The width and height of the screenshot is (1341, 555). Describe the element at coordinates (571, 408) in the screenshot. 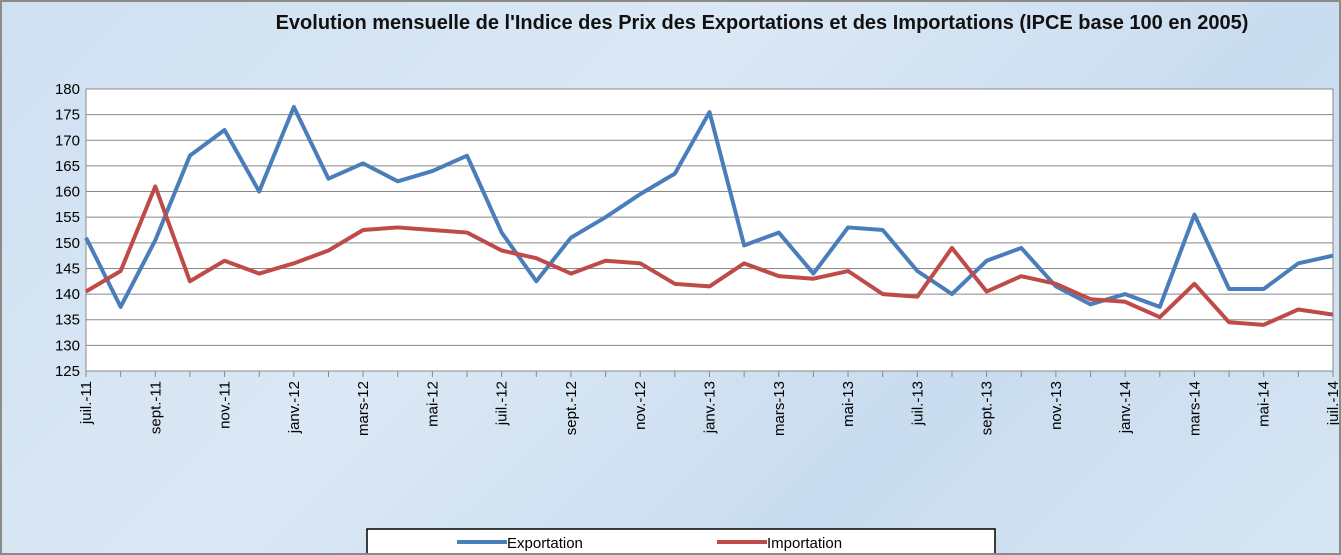

I see `x-tick-label: sept.-12` at that location.